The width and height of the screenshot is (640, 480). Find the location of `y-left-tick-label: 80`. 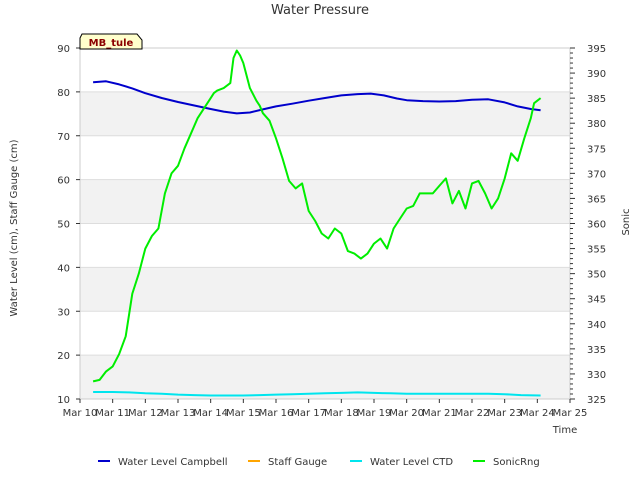

y-left-tick-label: 80 is located at coordinates (63, 93).